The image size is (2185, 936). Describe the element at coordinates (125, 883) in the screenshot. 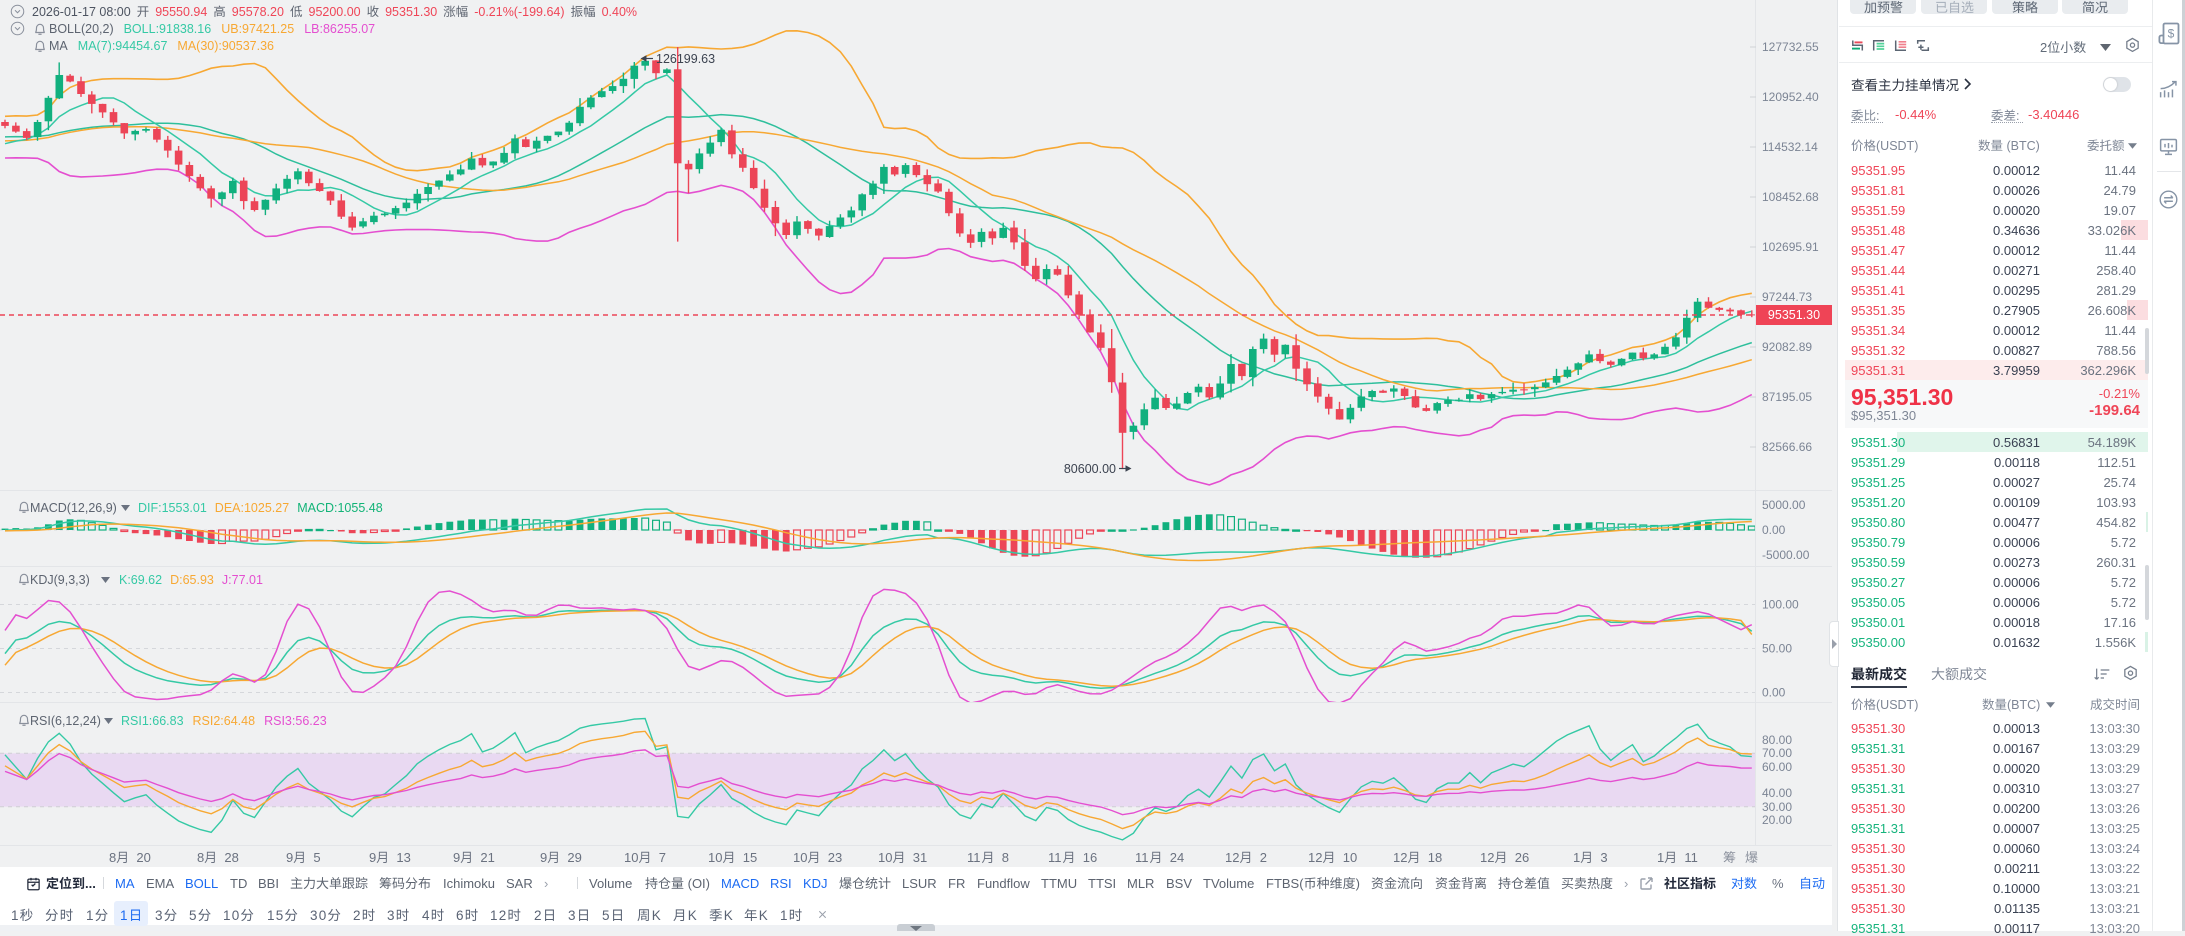

I see `svg-text: MA` at that location.